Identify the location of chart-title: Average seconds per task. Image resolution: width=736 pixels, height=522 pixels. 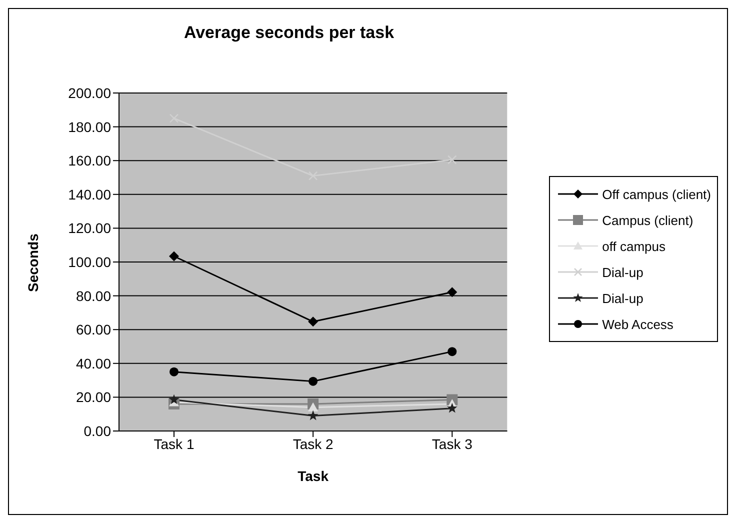
(289, 33).